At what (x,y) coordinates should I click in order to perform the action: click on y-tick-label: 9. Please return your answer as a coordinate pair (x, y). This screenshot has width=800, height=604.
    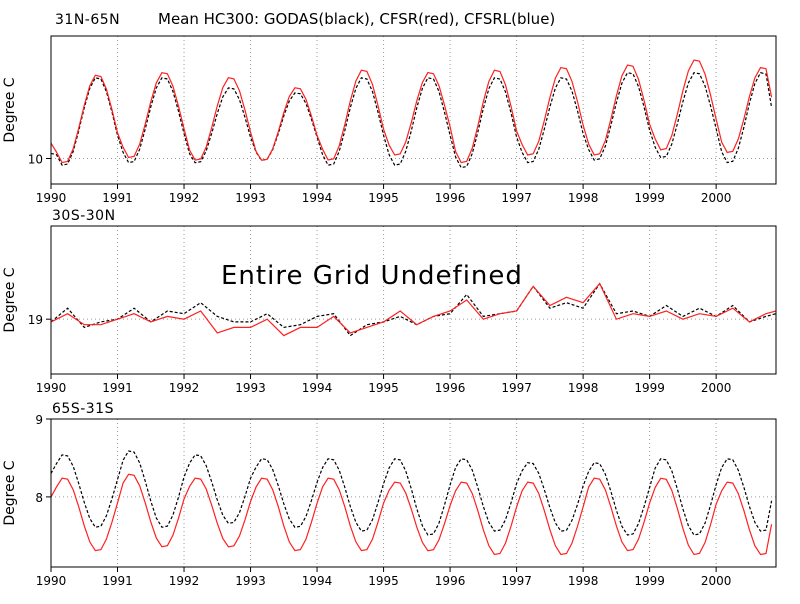
    Looking at the image, I should click on (39, 420).